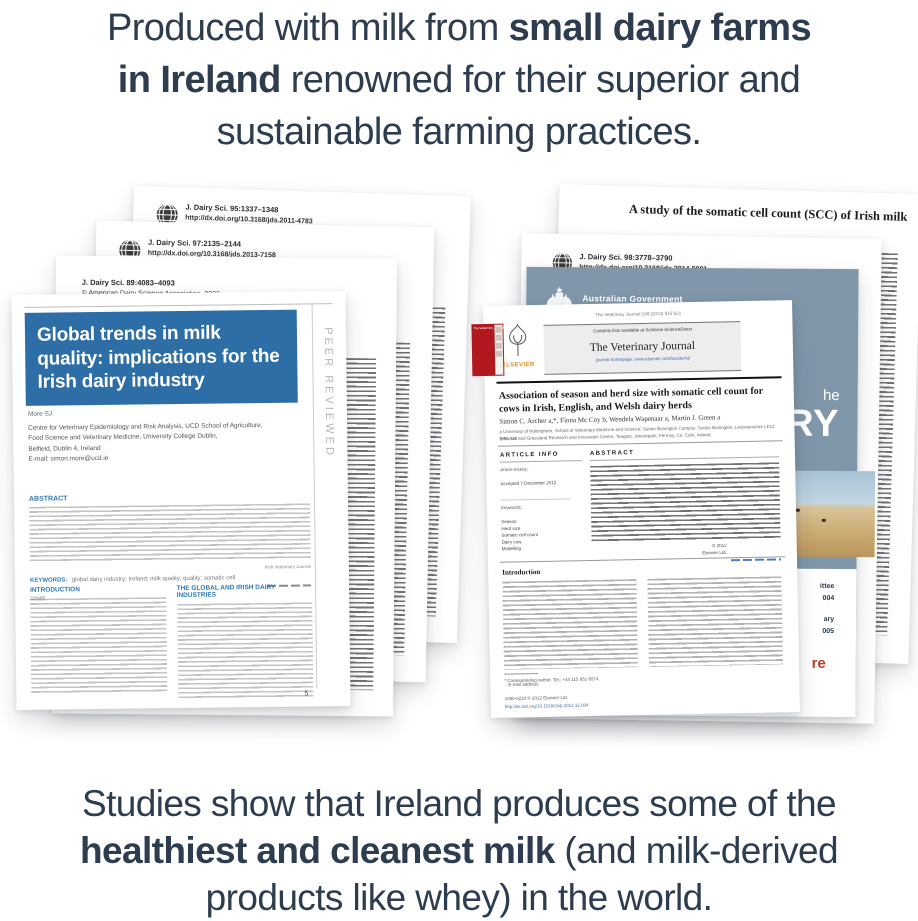  I want to click on journal-ref: Irish Veterinary Journal, so click(287, 566).